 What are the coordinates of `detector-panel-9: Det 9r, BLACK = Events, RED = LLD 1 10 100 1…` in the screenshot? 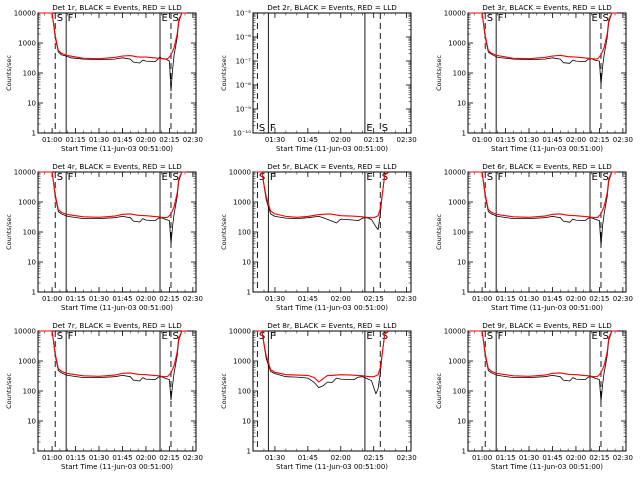 It's located at (534, 396).